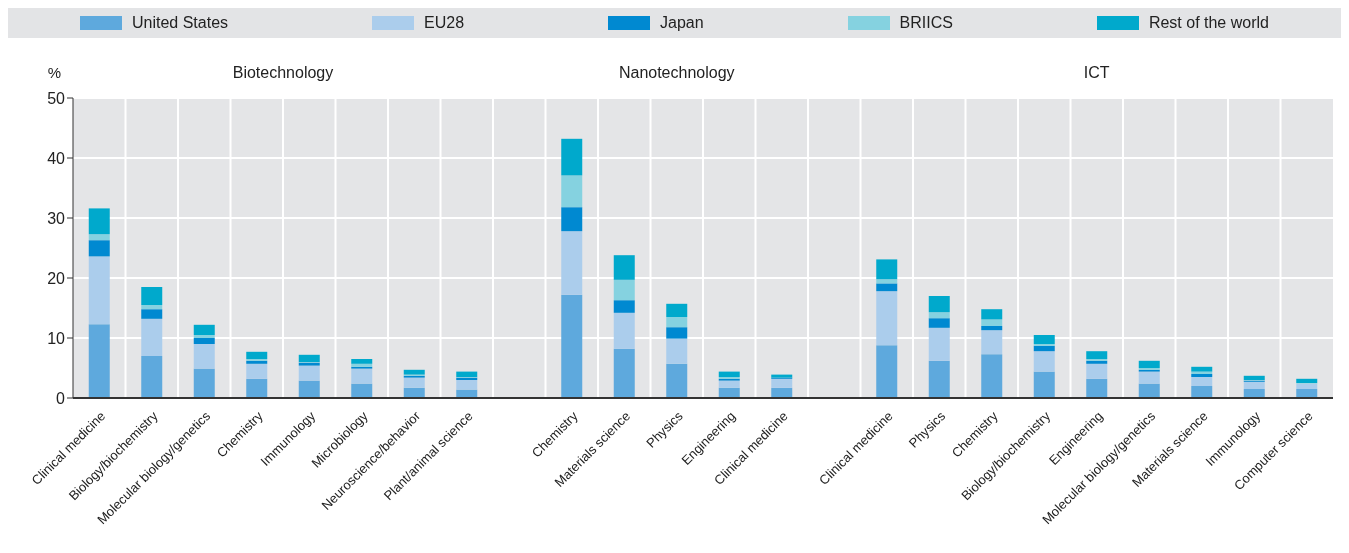  I want to click on legend-label: Japan, so click(682, 23).